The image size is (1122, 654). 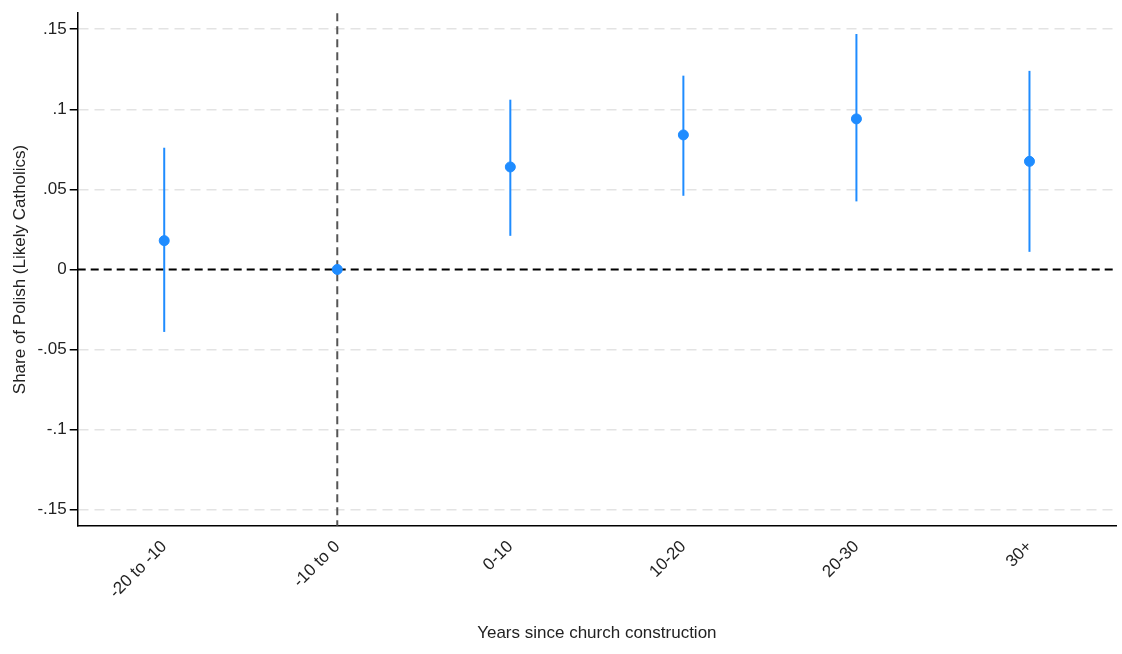 What do you see at coordinates (597, 633) in the screenshot?
I see `x-axis-title: Years since church construction` at bounding box center [597, 633].